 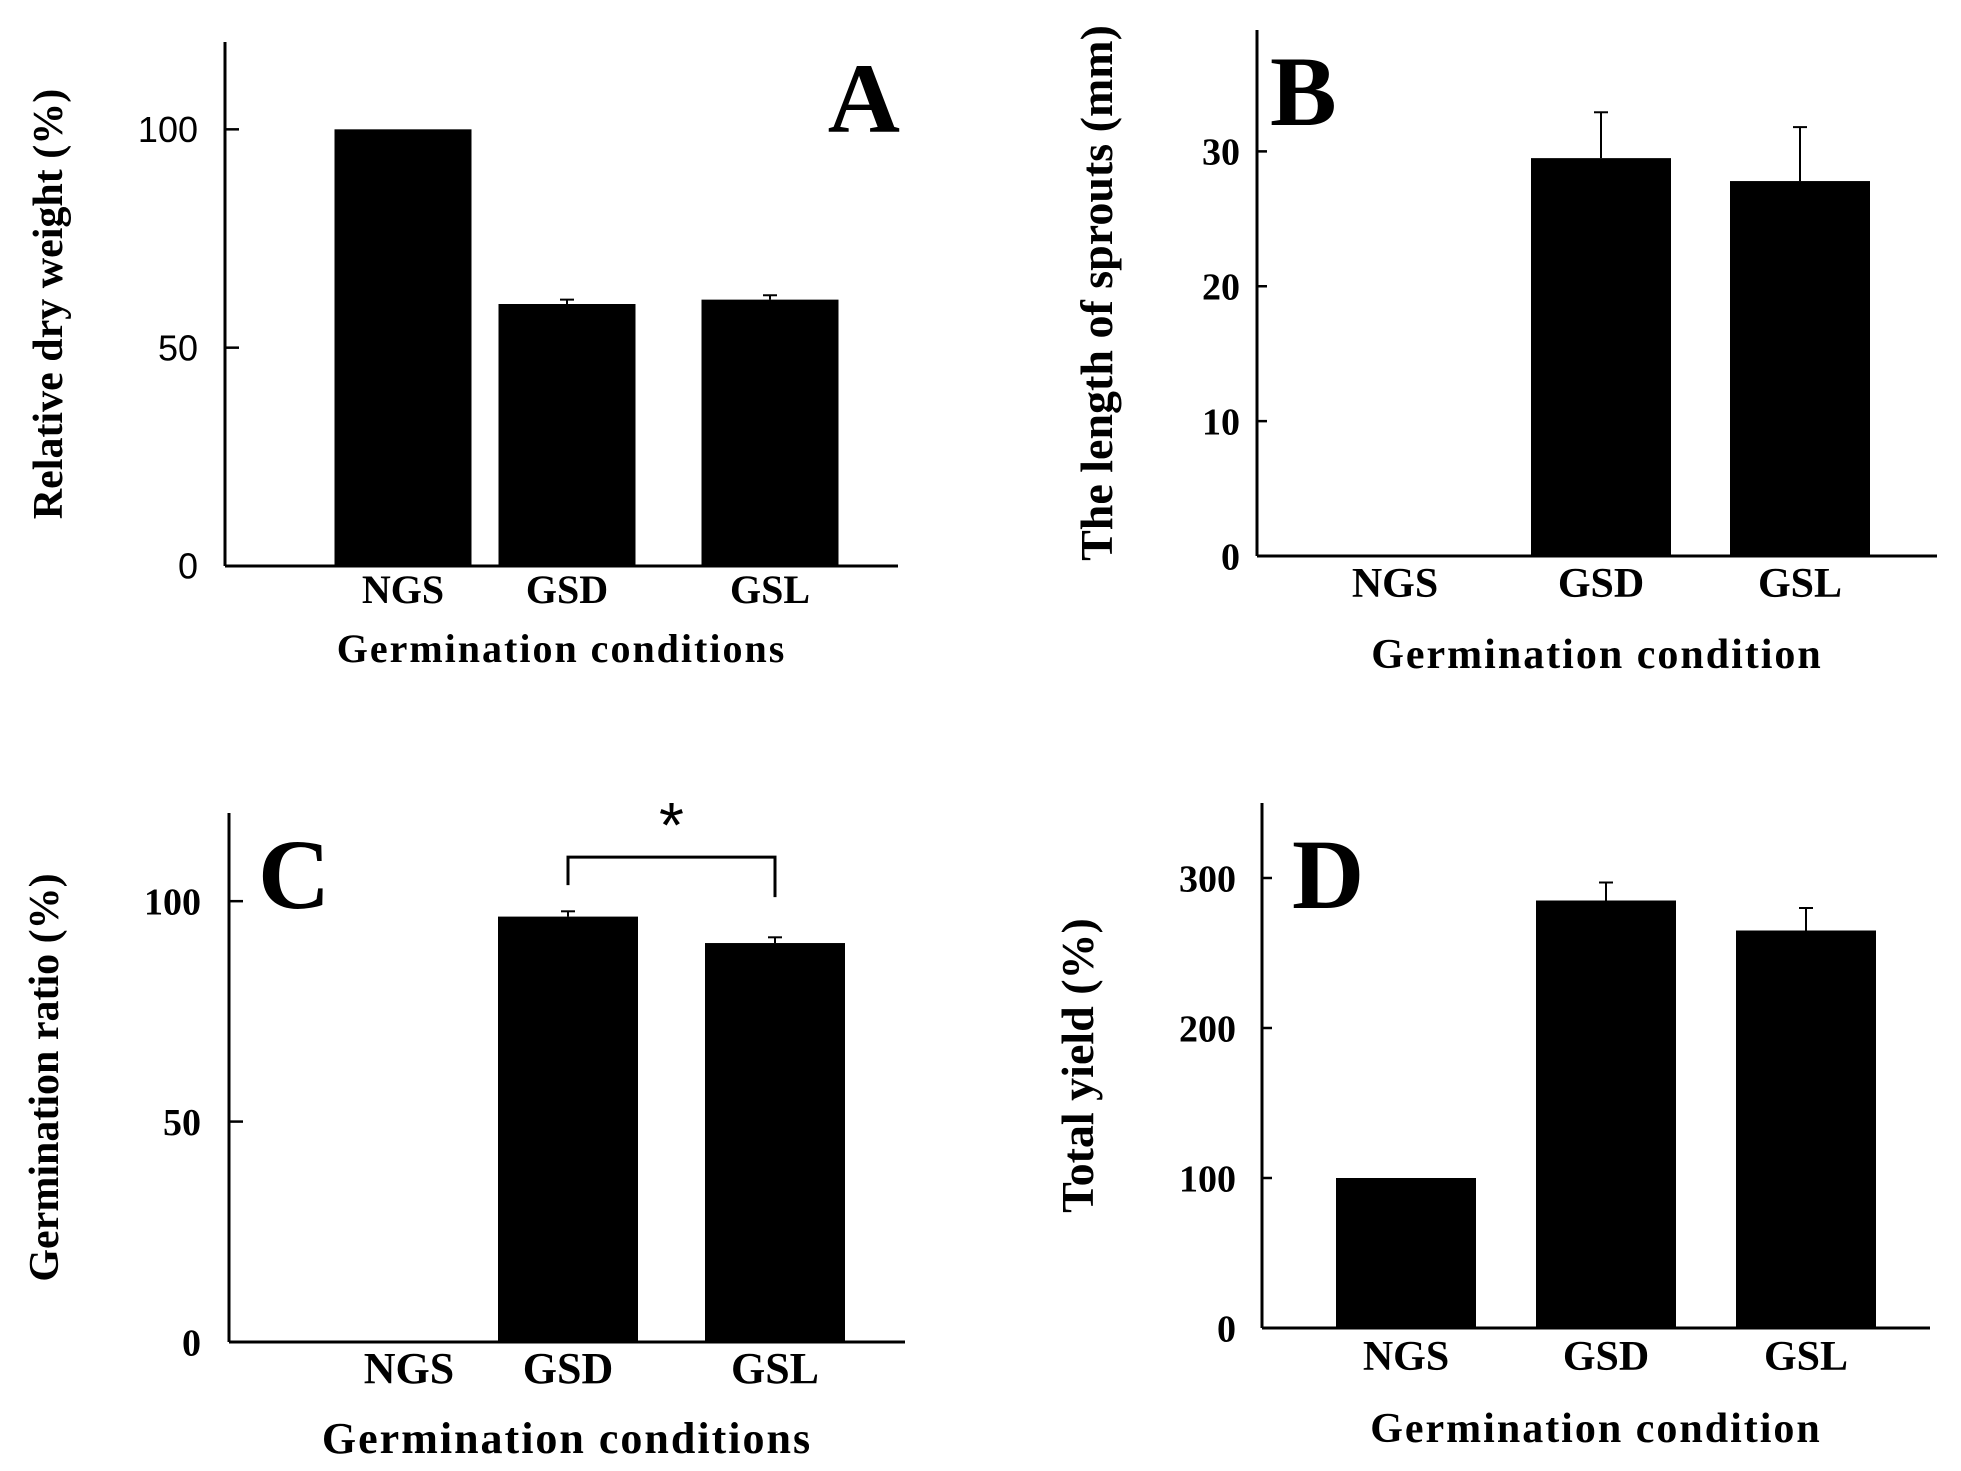 What do you see at coordinates (1077, 1065) in the screenshot?
I see `y-axis-title: Total yield (%)` at bounding box center [1077, 1065].